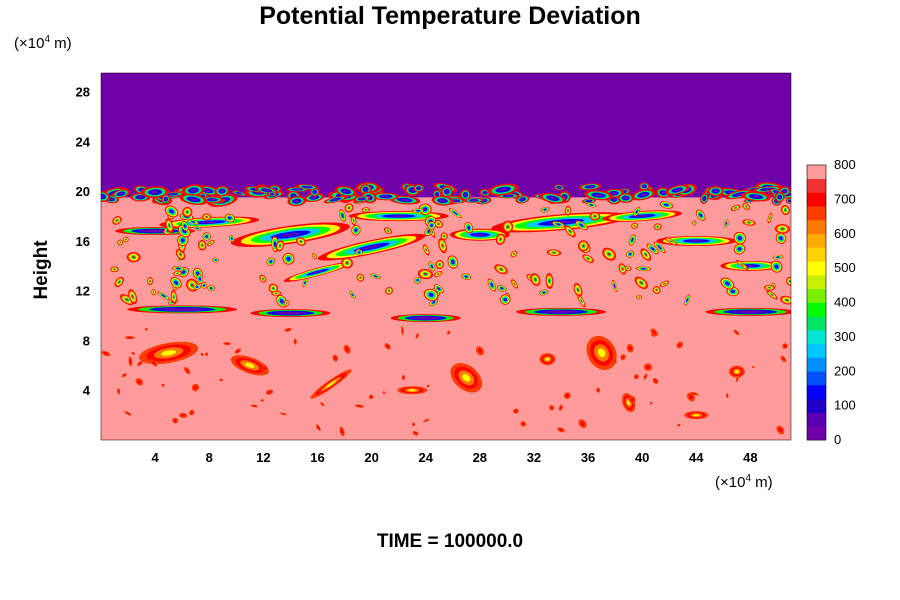  What do you see at coordinates (450, 541) in the screenshot?
I see `time-label: TIME = 100000.0` at bounding box center [450, 541].